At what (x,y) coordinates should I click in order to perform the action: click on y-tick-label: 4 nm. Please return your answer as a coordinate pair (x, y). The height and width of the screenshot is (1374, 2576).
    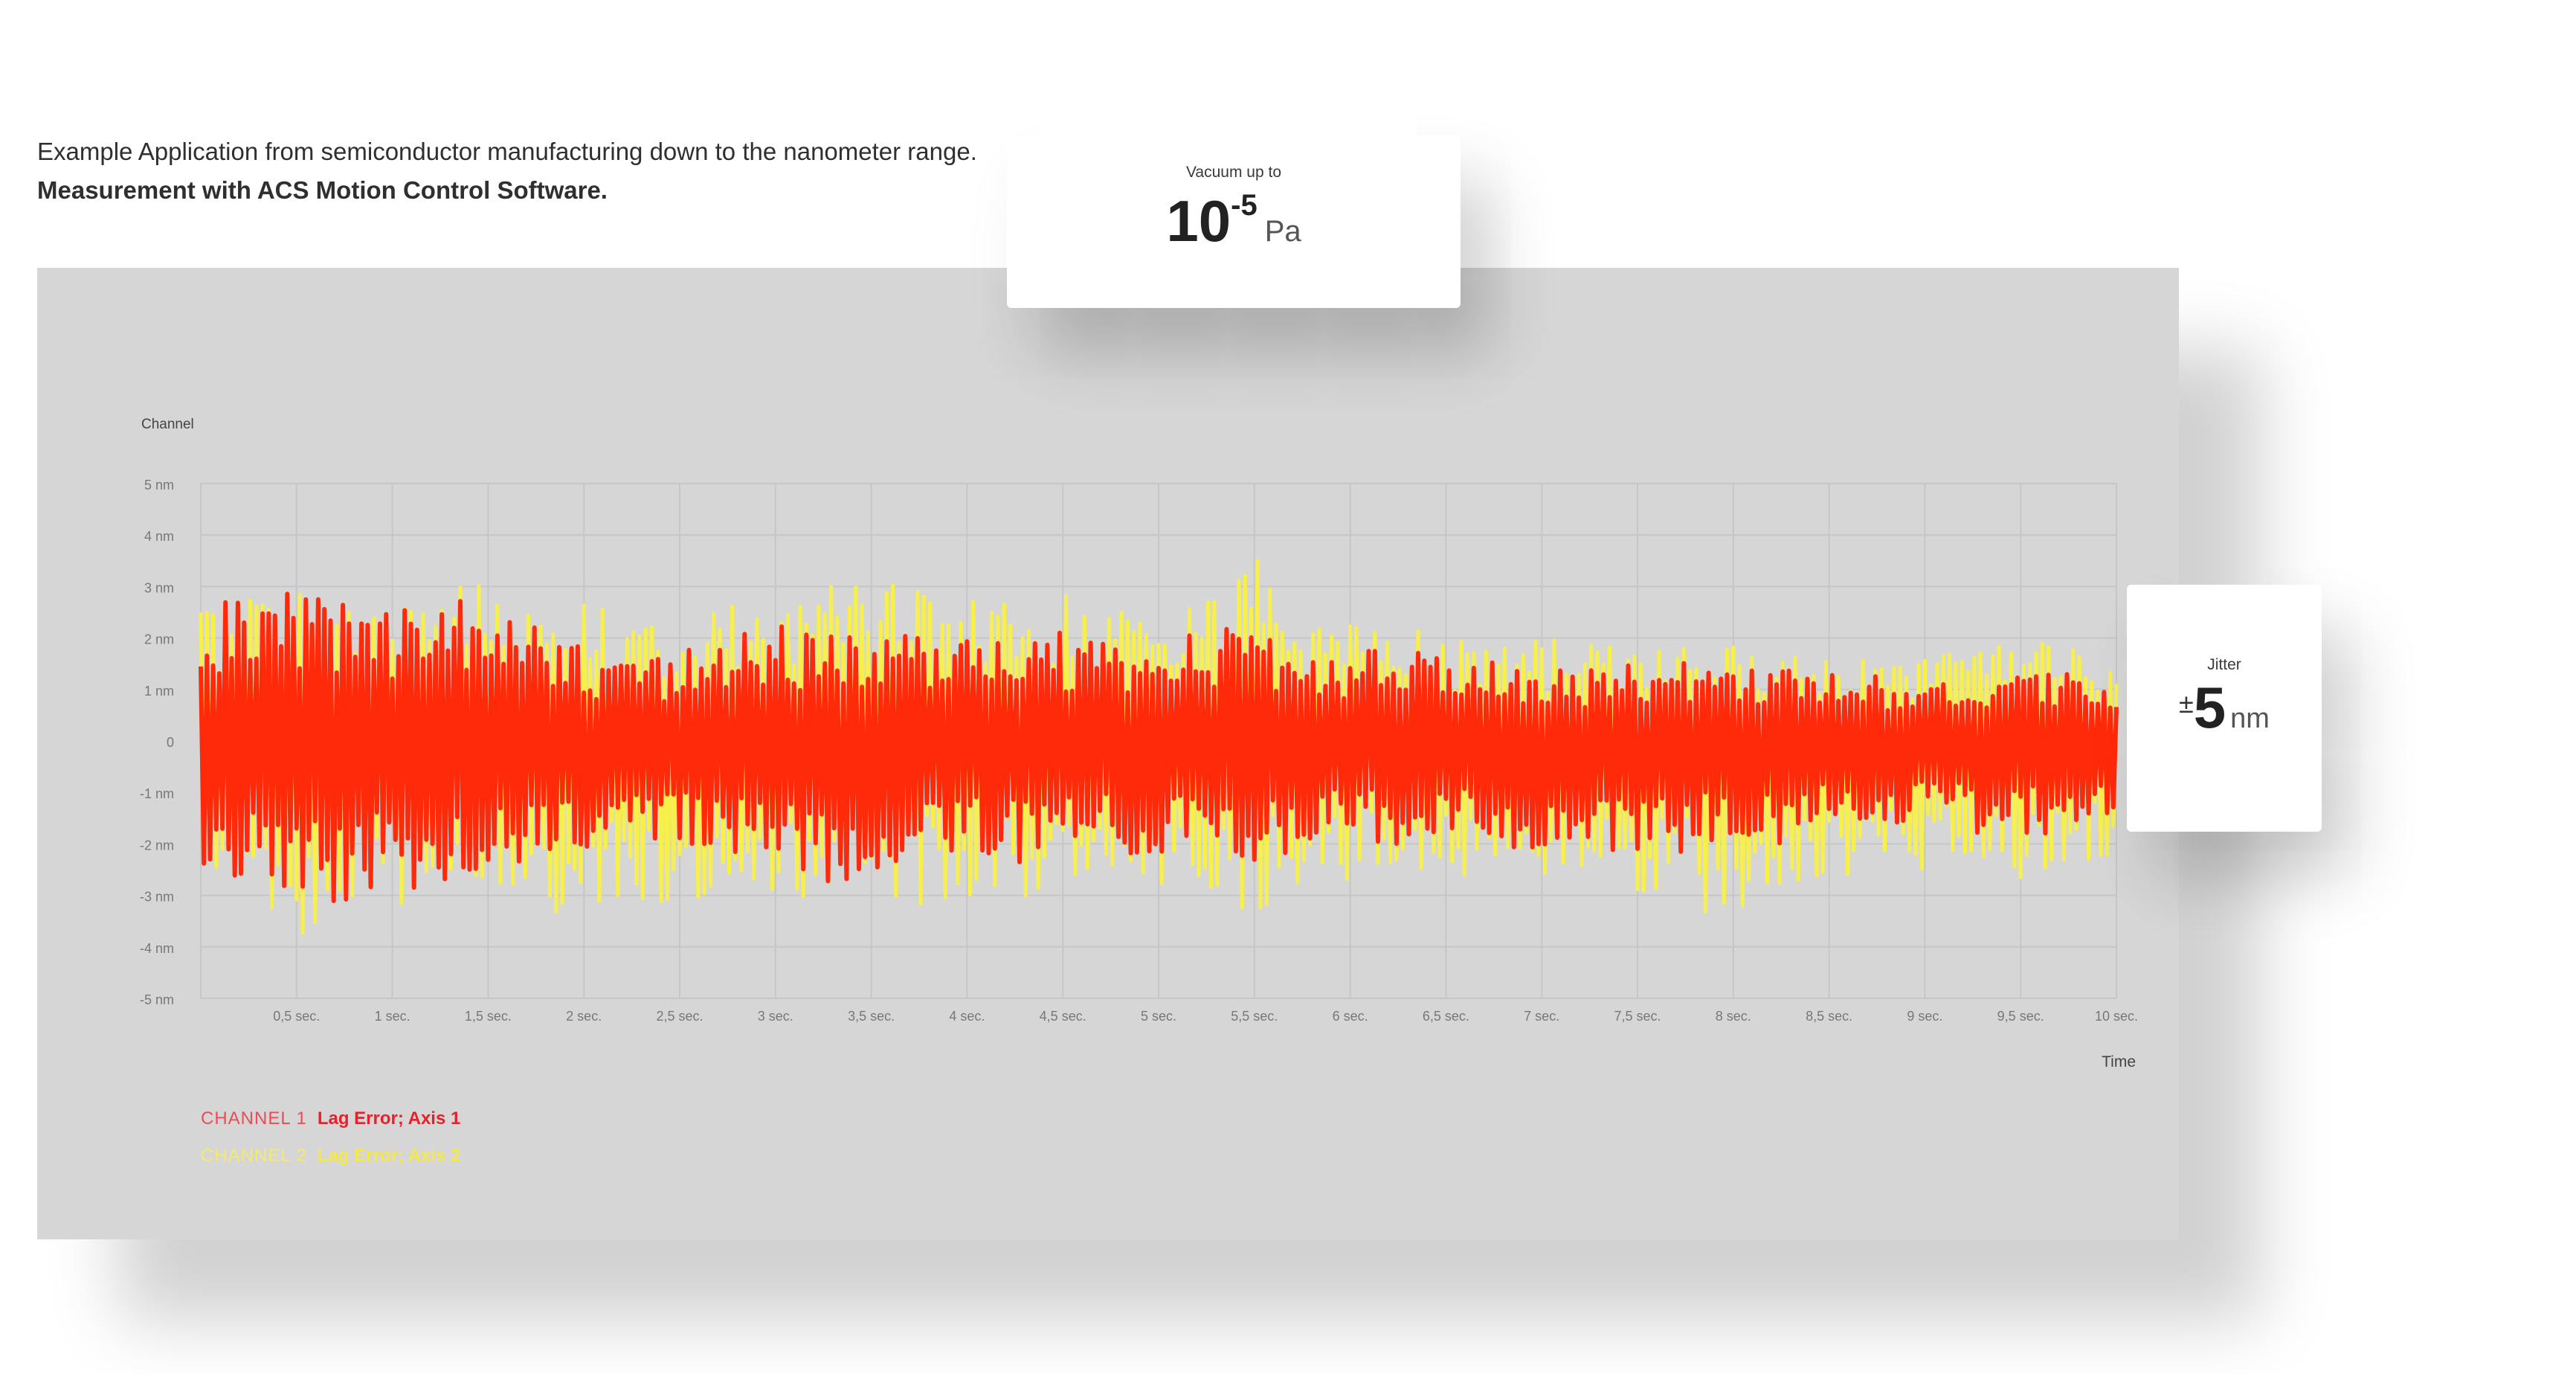
    Looking at the image, I should click on (159, 536).